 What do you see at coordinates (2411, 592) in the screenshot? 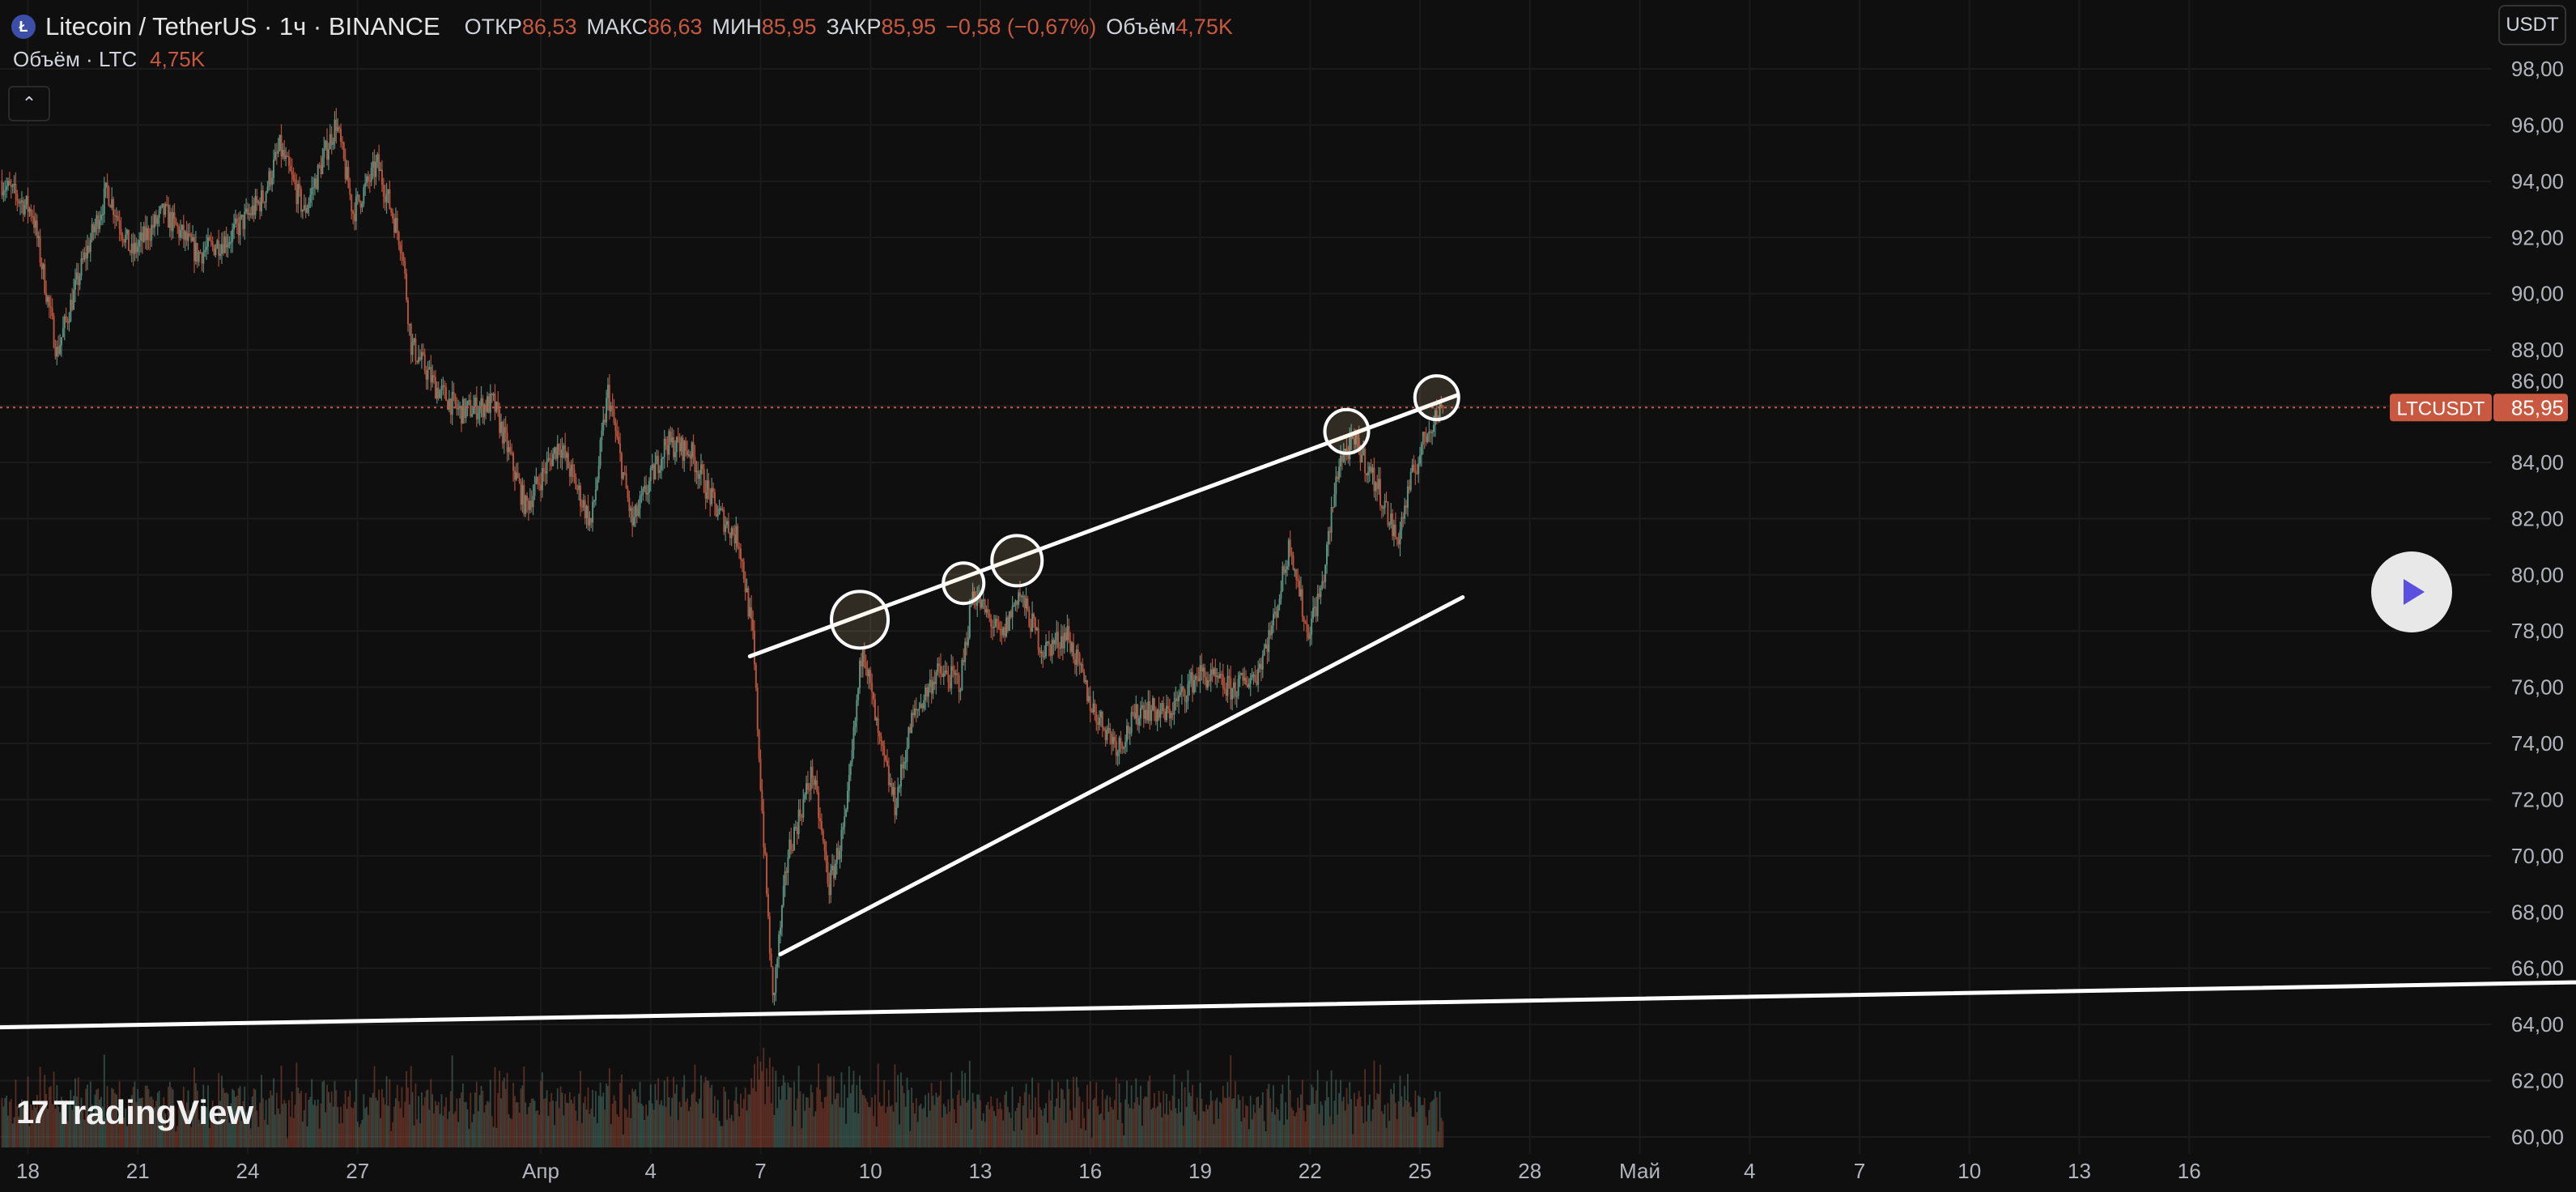
I see `replay-button` at bounding box center [2411, 592].